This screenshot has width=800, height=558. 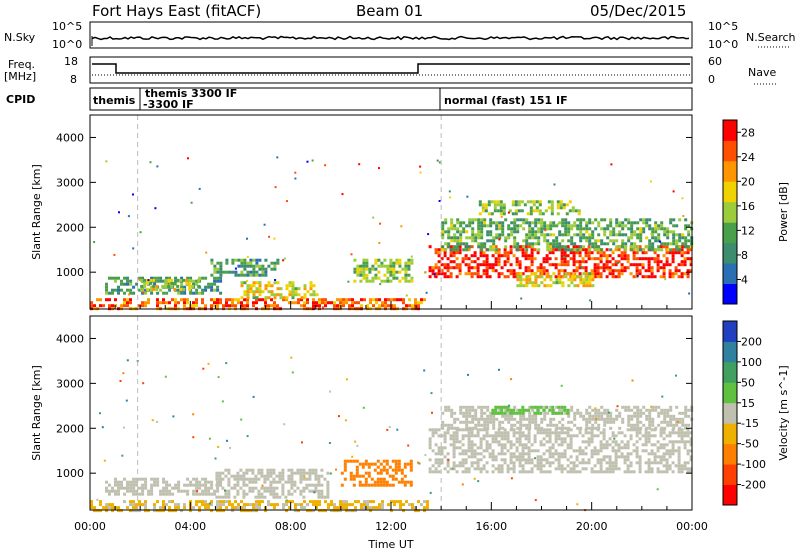 What do you see at coordinates (391, 68) in the screenshot?
I see `freq-trace` at bounding box center [391, 68].